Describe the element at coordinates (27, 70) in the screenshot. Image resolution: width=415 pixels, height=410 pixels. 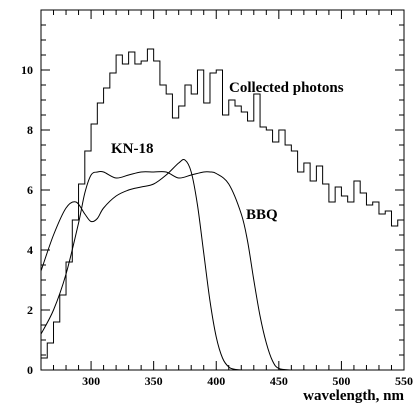
I see `y-tick-label: 10` at that location.